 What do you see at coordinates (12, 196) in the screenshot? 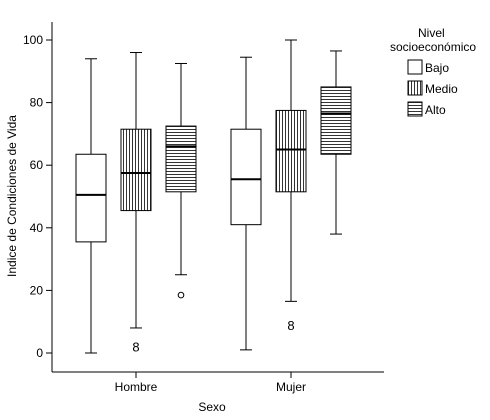
I see `y-axis-label: Indice de Condiciones de Vida` at bounding box center [12, 196].